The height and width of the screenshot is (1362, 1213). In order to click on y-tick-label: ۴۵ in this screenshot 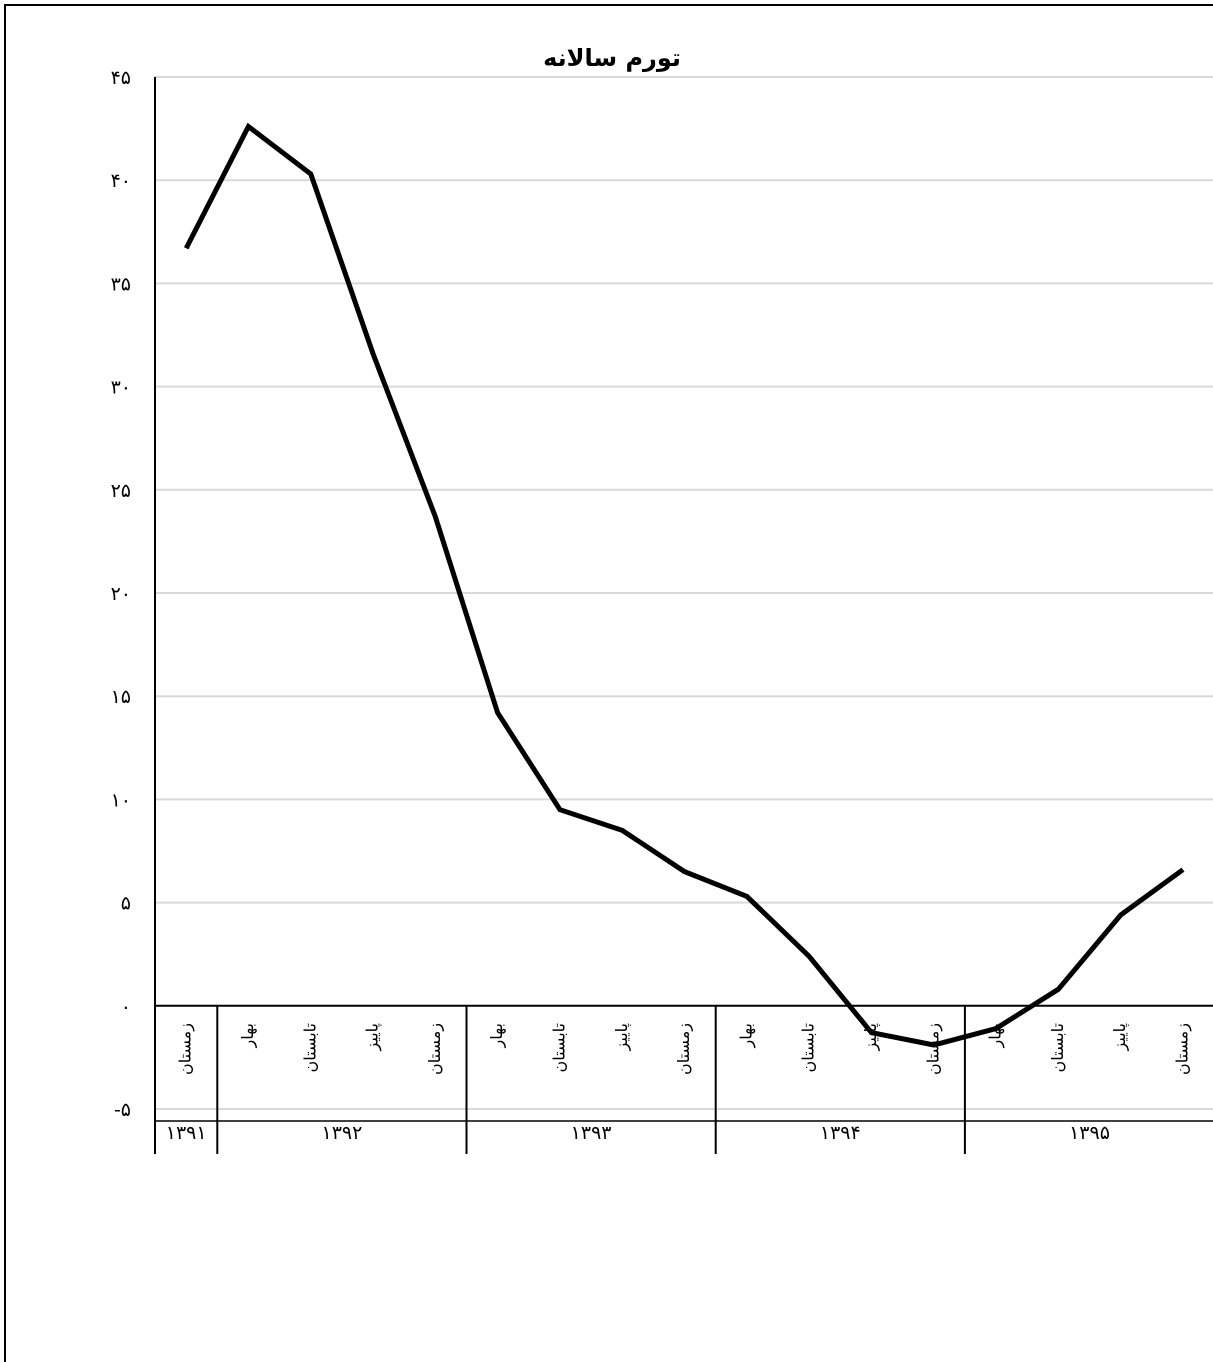, I will do `click(121, 78)`.